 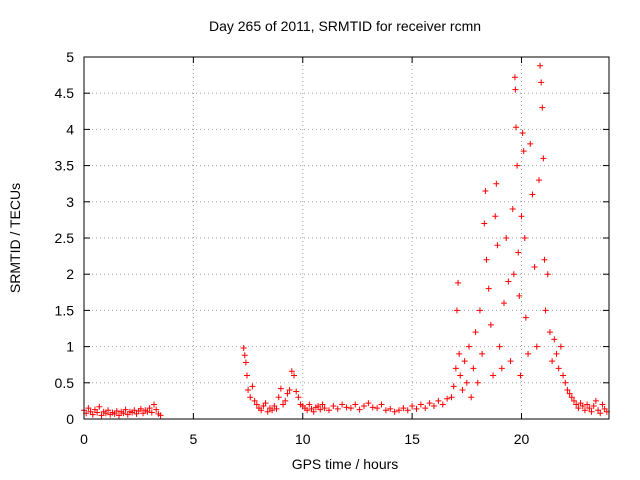 What do you see at coordinates (65, 383) in the screenshot?
I see `y-tick-label: 0.5` at bounding box center [65, 383].